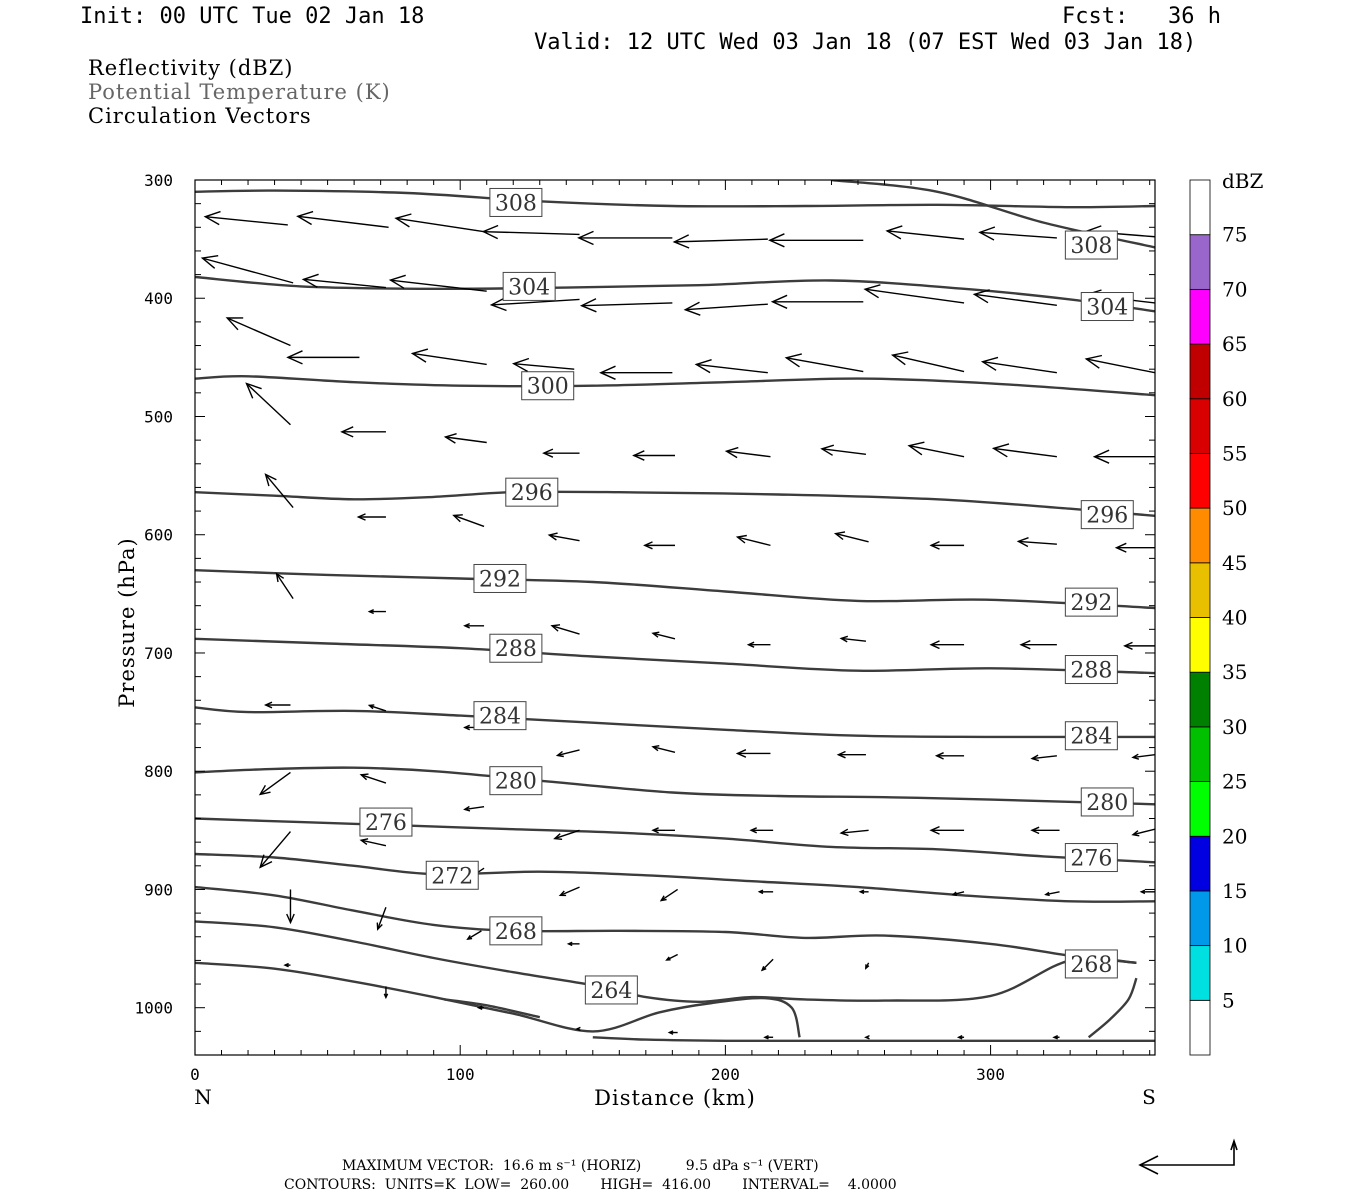 Image resolution: width=1350 pixels, height=1200 pixels. What do you see at coordinates (158, 889) in the screenshot?
I see `y-tick-label: 900` at bounding box center [158, 889].